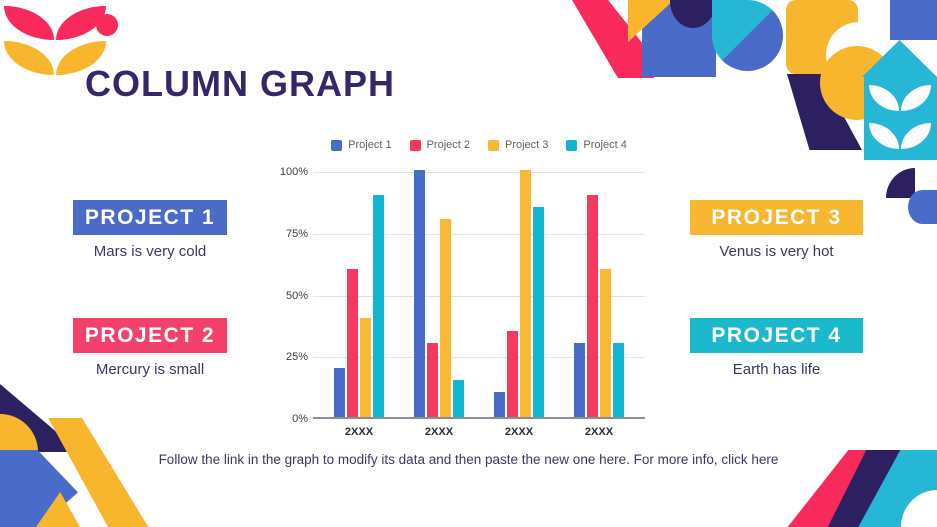  Describe the element at coordinates (296, 233) in the screenshot. I see `y-tick-label: 75%` at that location.